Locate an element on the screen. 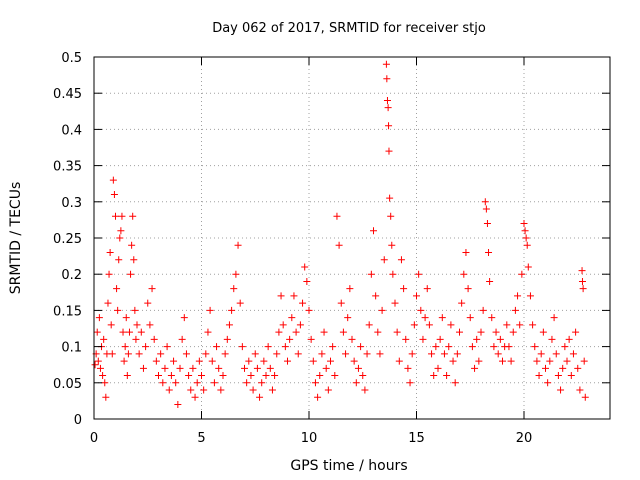 The height and width of the screenshot is (480, 640). y-tick-label: 0.35 is located at coordinates (67, 167).